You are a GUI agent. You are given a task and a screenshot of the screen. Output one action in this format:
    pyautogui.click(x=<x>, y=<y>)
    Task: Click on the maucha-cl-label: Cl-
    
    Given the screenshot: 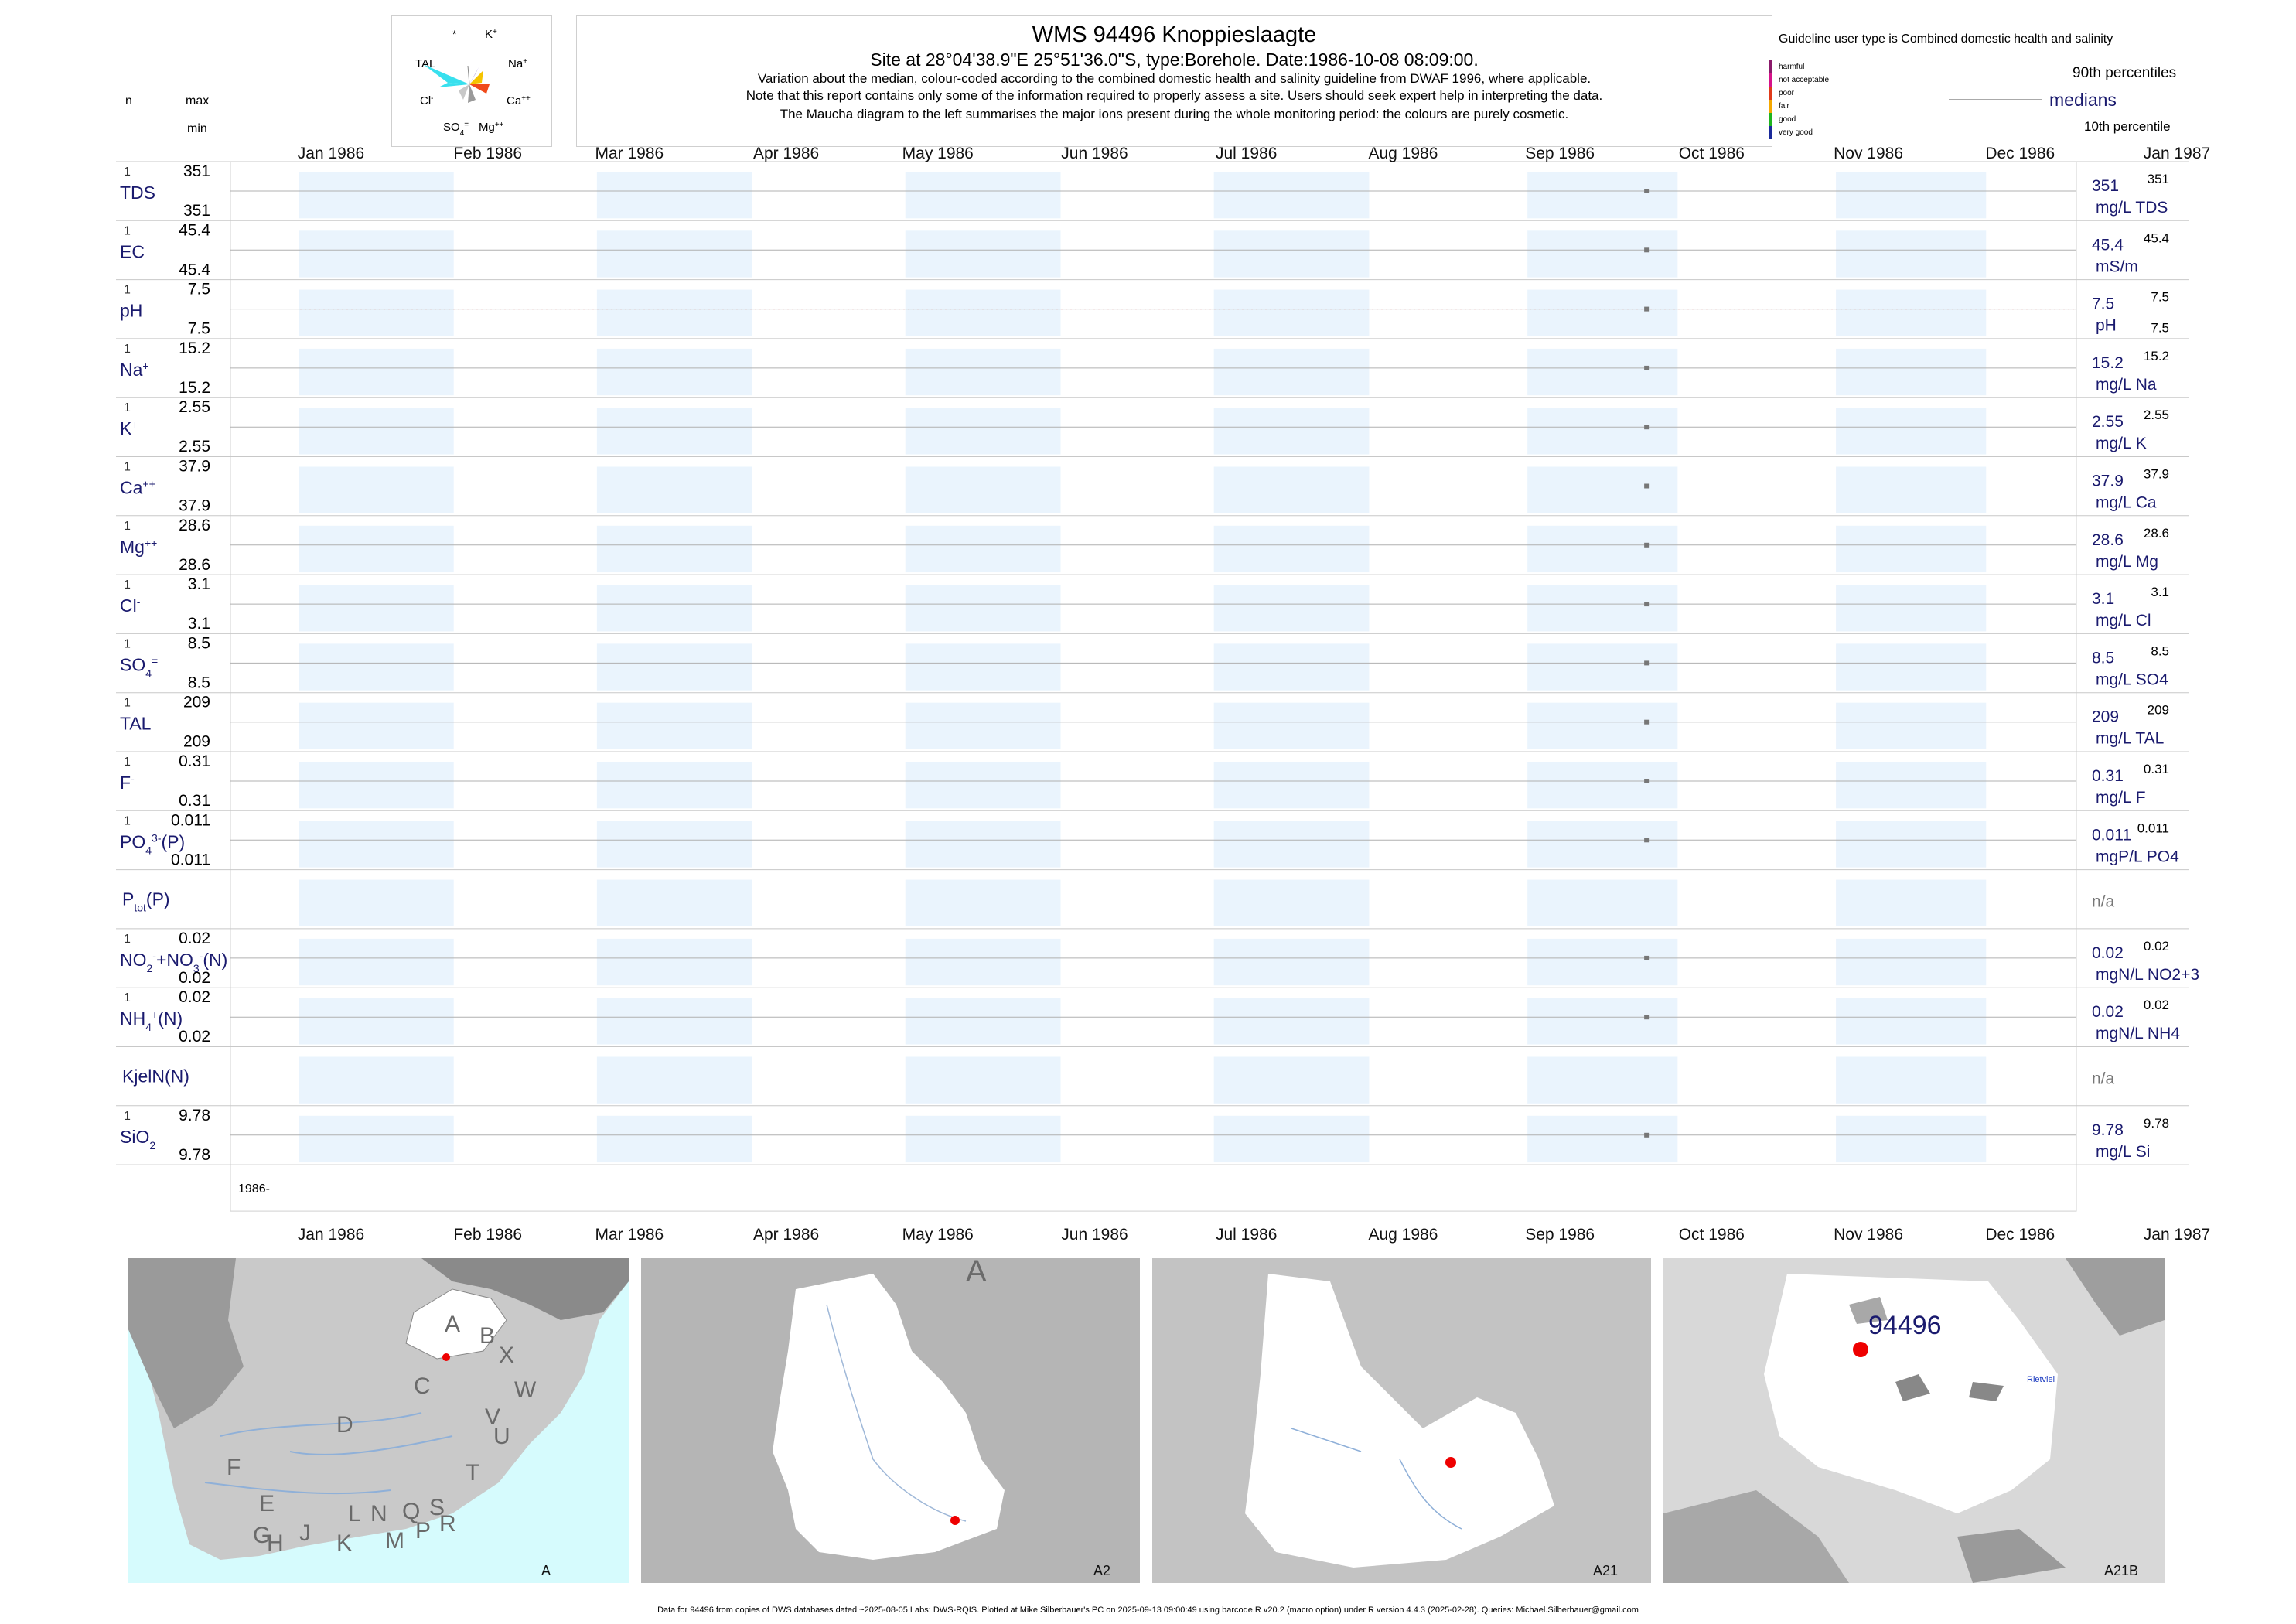 What is the action you would take?
    pyautogui.click(x=427, y=101)
    